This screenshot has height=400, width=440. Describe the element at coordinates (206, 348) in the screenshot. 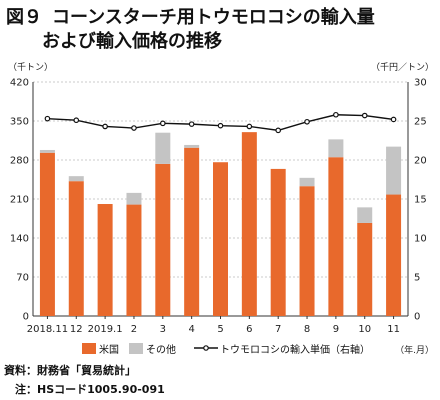

I see `legend-marker-price` at that location.